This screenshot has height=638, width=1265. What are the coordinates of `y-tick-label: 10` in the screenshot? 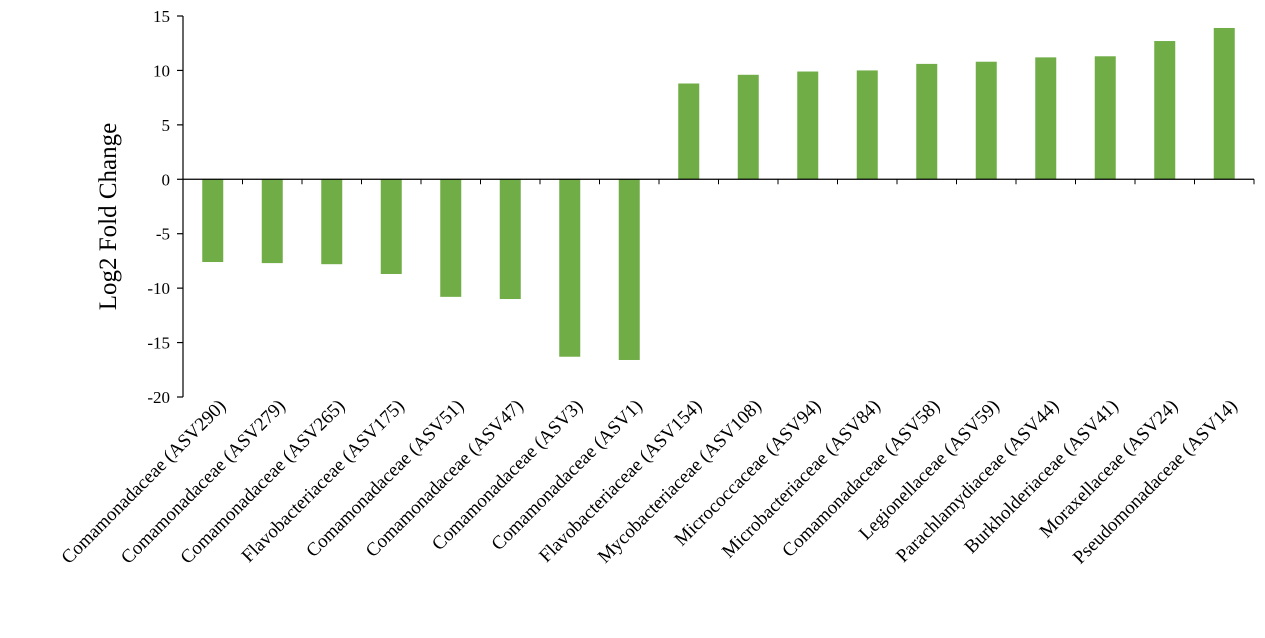 It's located at (161, 70).